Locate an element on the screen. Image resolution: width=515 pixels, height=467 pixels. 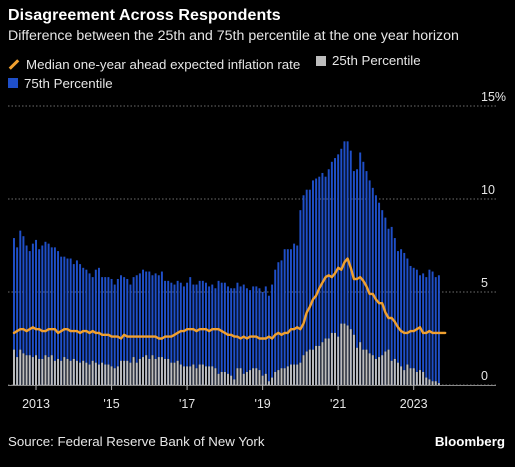
legend-item-p25: 25th Percentile is located at coordinates (368, 60).